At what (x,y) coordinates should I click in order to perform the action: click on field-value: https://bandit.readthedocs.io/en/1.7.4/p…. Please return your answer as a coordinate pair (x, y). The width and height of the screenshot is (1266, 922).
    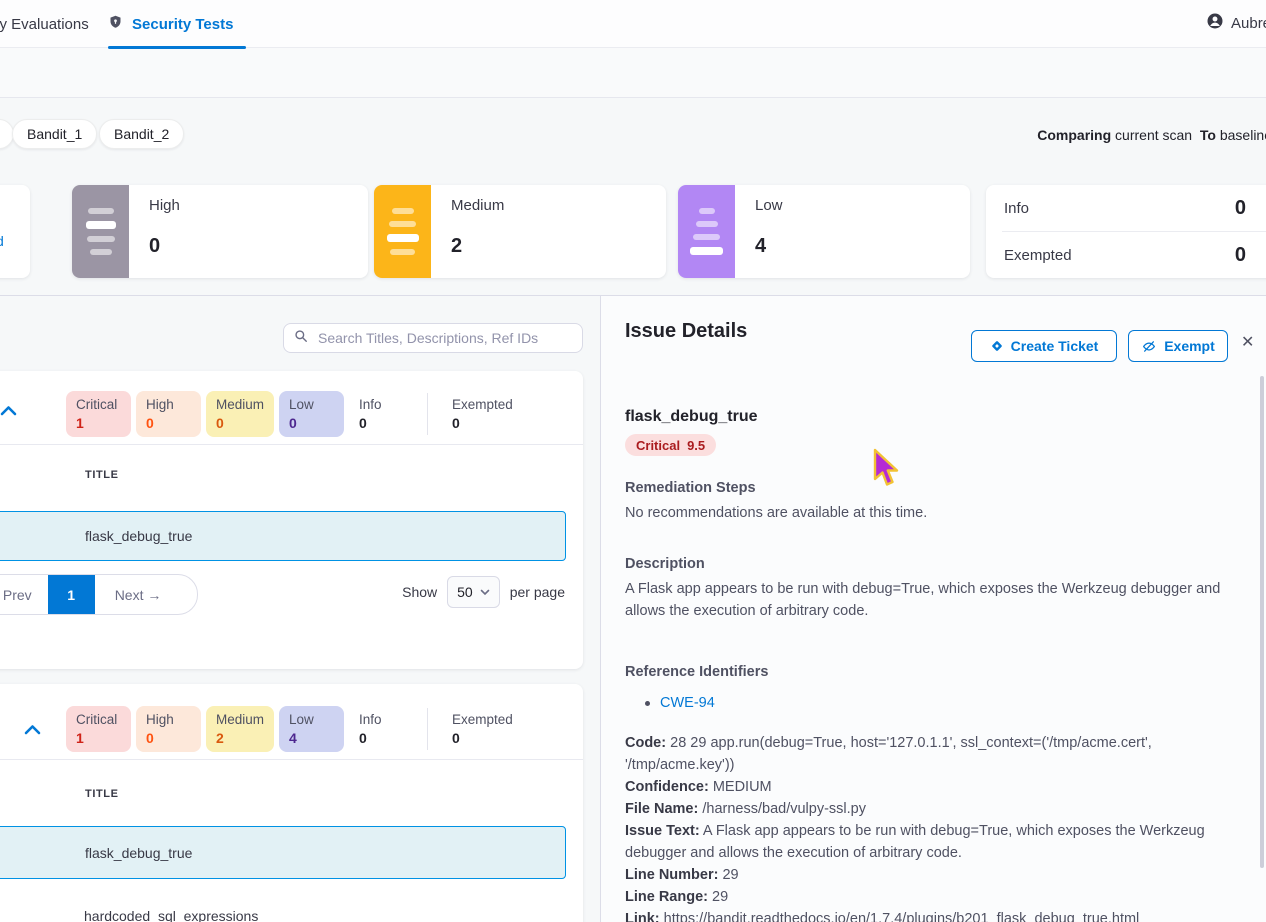
    Looking at the image, I should click on (901, 916).